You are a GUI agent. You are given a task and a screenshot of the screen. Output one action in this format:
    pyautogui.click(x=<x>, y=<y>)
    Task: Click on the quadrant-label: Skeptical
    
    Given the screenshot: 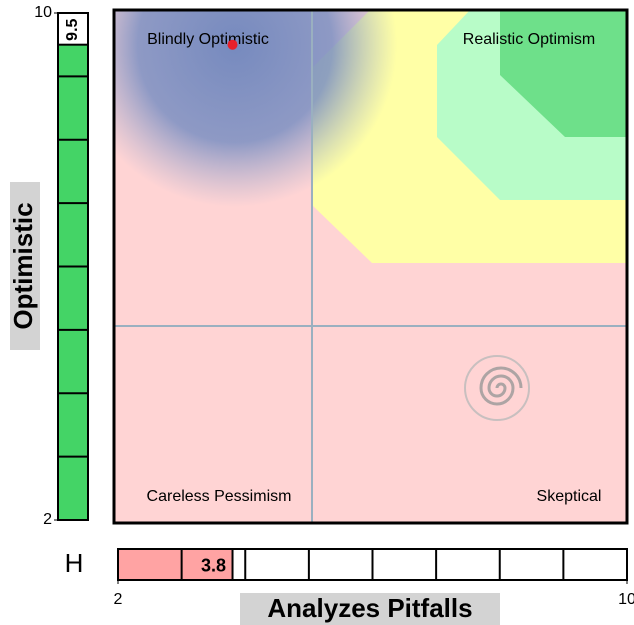 What is the action you would take?
    pyautogui.click(x=569, y=496)
    